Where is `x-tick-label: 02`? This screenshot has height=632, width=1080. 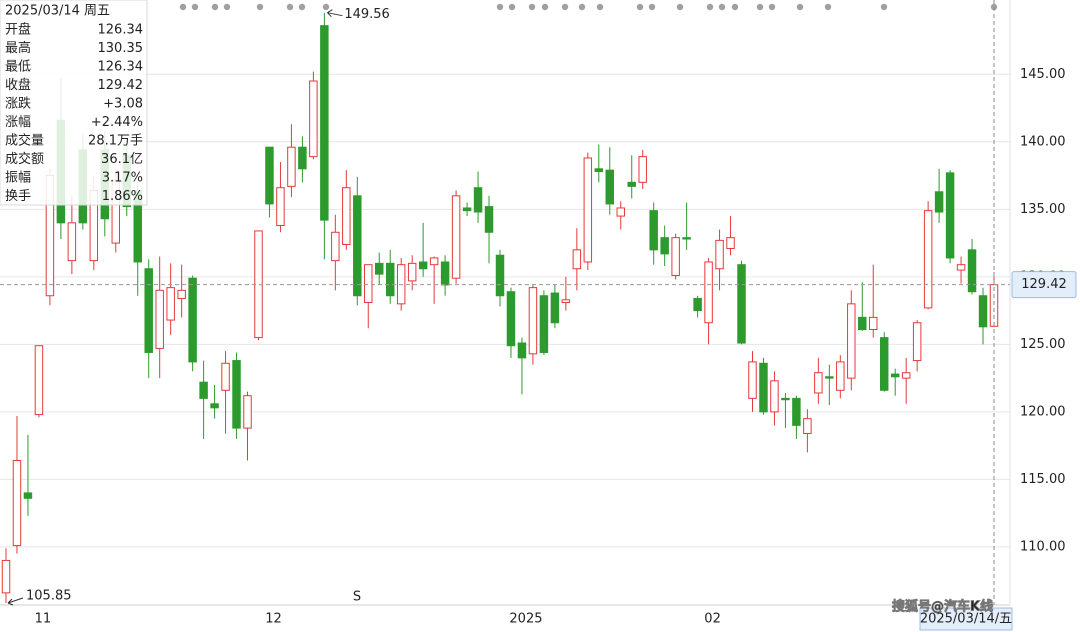 x-tick-label: 02 is located at coordinates (712, 619).